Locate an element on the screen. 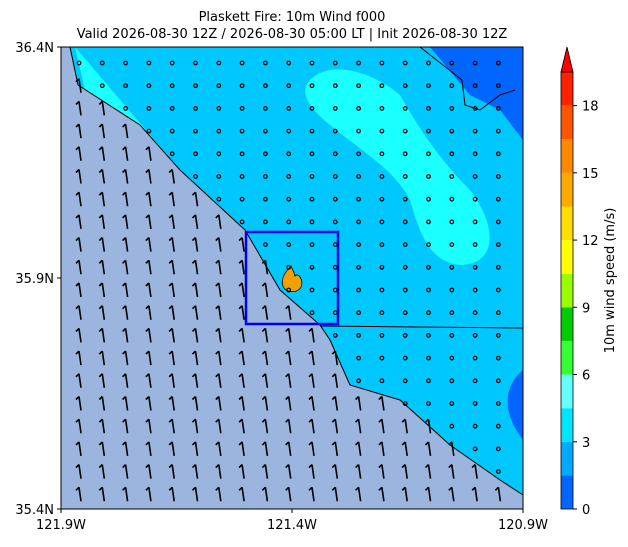 The width and height of the screenshot is (628, 547). y-tick-label: 35.9N is located at coordinates (34, 279).